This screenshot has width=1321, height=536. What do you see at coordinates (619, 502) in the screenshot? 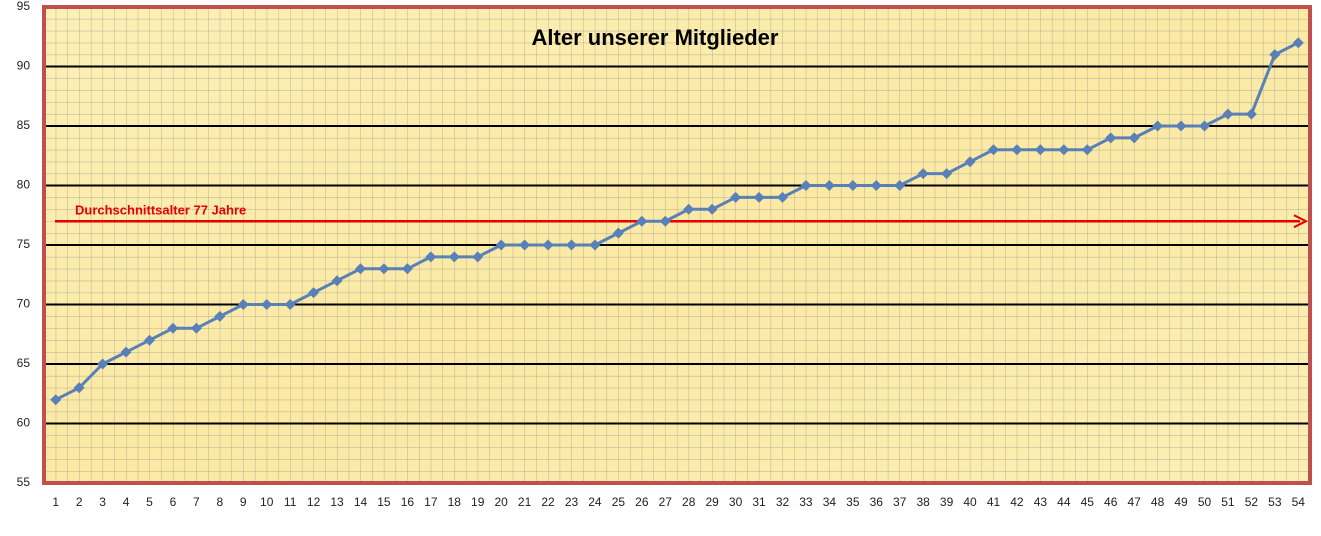
I see `x-tick-label: 25` at bounding box center [619, 502].